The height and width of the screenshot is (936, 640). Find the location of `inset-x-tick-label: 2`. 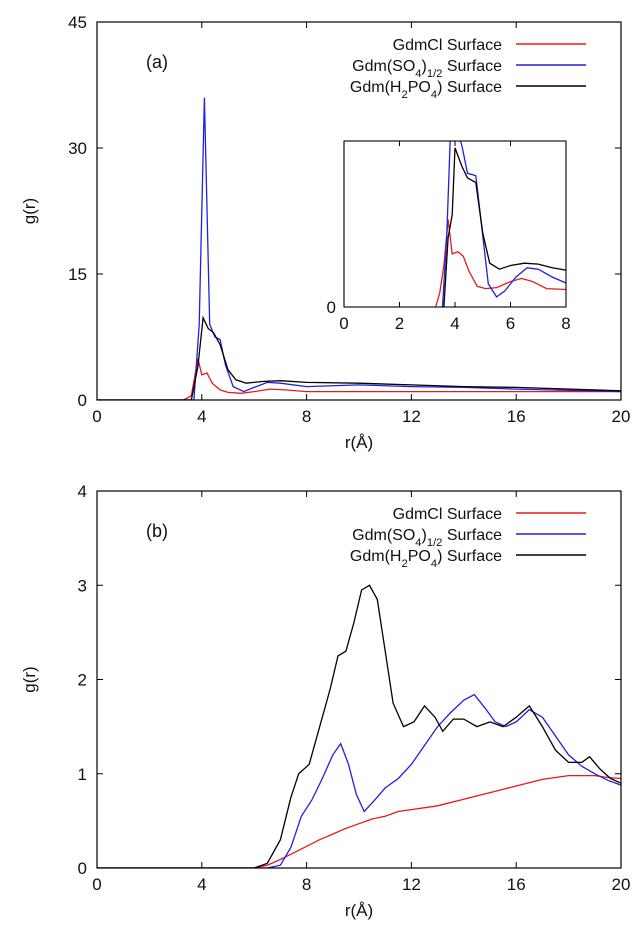

inset-x-tick-label: 2 is located at coordinates (399, 323).